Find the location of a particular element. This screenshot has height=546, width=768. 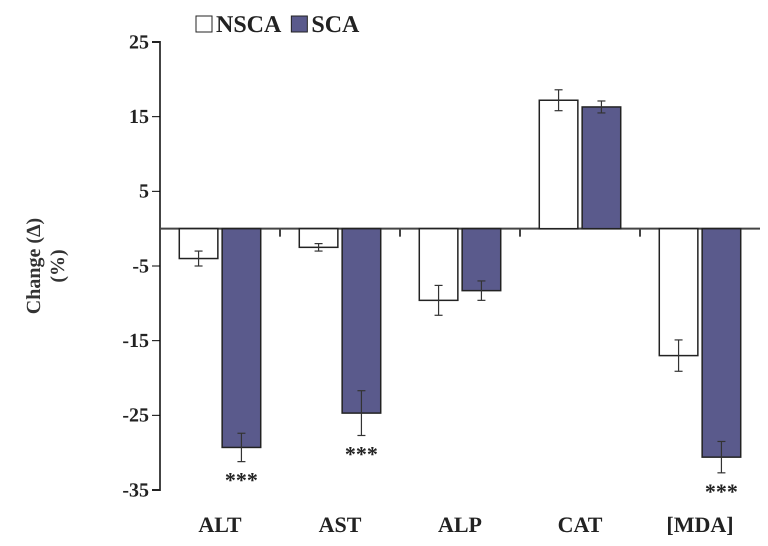

x-tick-label: CAT is located at coordinates (580, 524).